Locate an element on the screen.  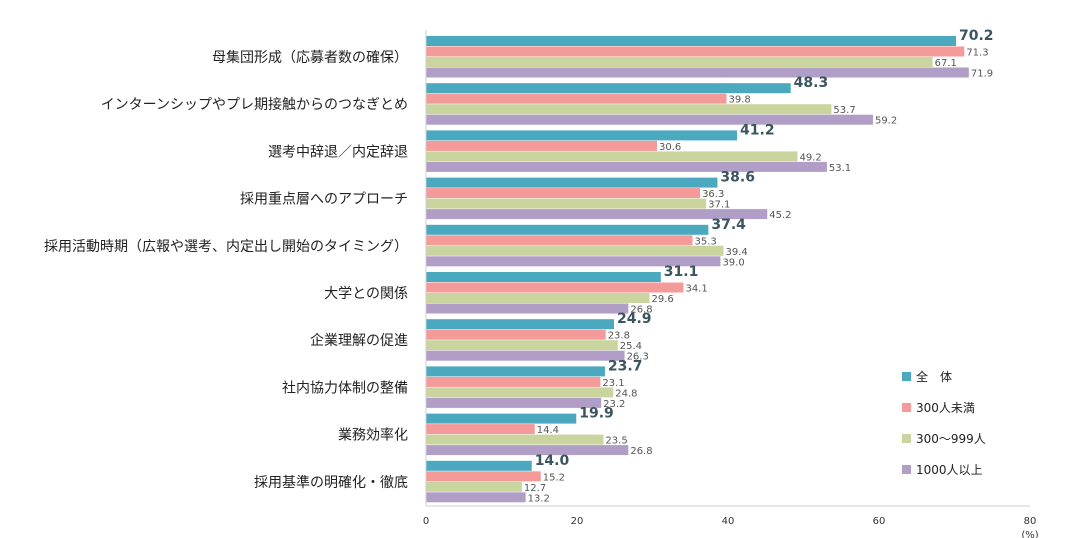
data-label: 13.2 is located at coordinates (539, 498).